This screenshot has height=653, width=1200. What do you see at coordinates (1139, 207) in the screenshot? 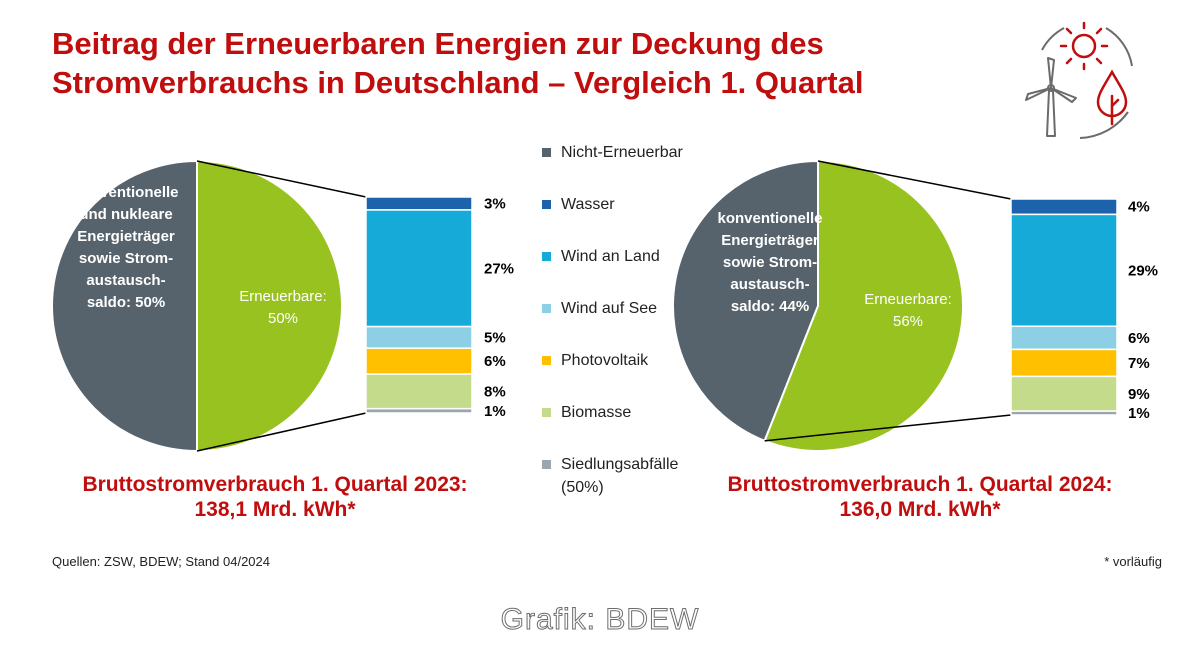
I see `bar-value-label: 4%` at bounding box center [1139, 207].